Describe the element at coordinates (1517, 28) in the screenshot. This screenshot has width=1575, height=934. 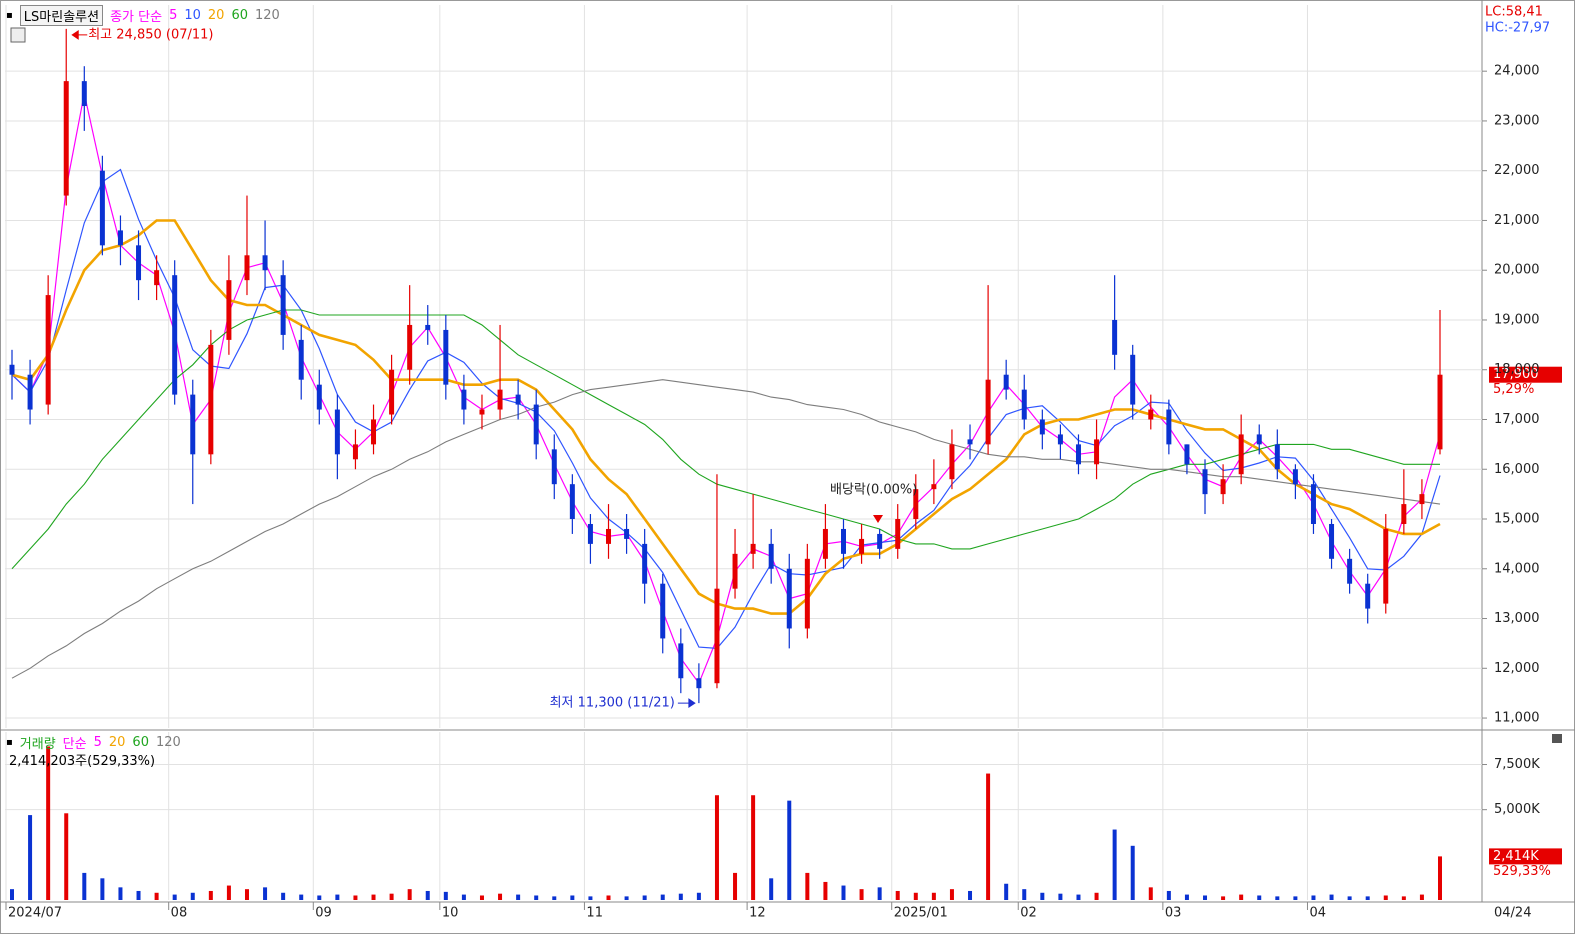
I see `hc-label: HC:-27,97` at that location.